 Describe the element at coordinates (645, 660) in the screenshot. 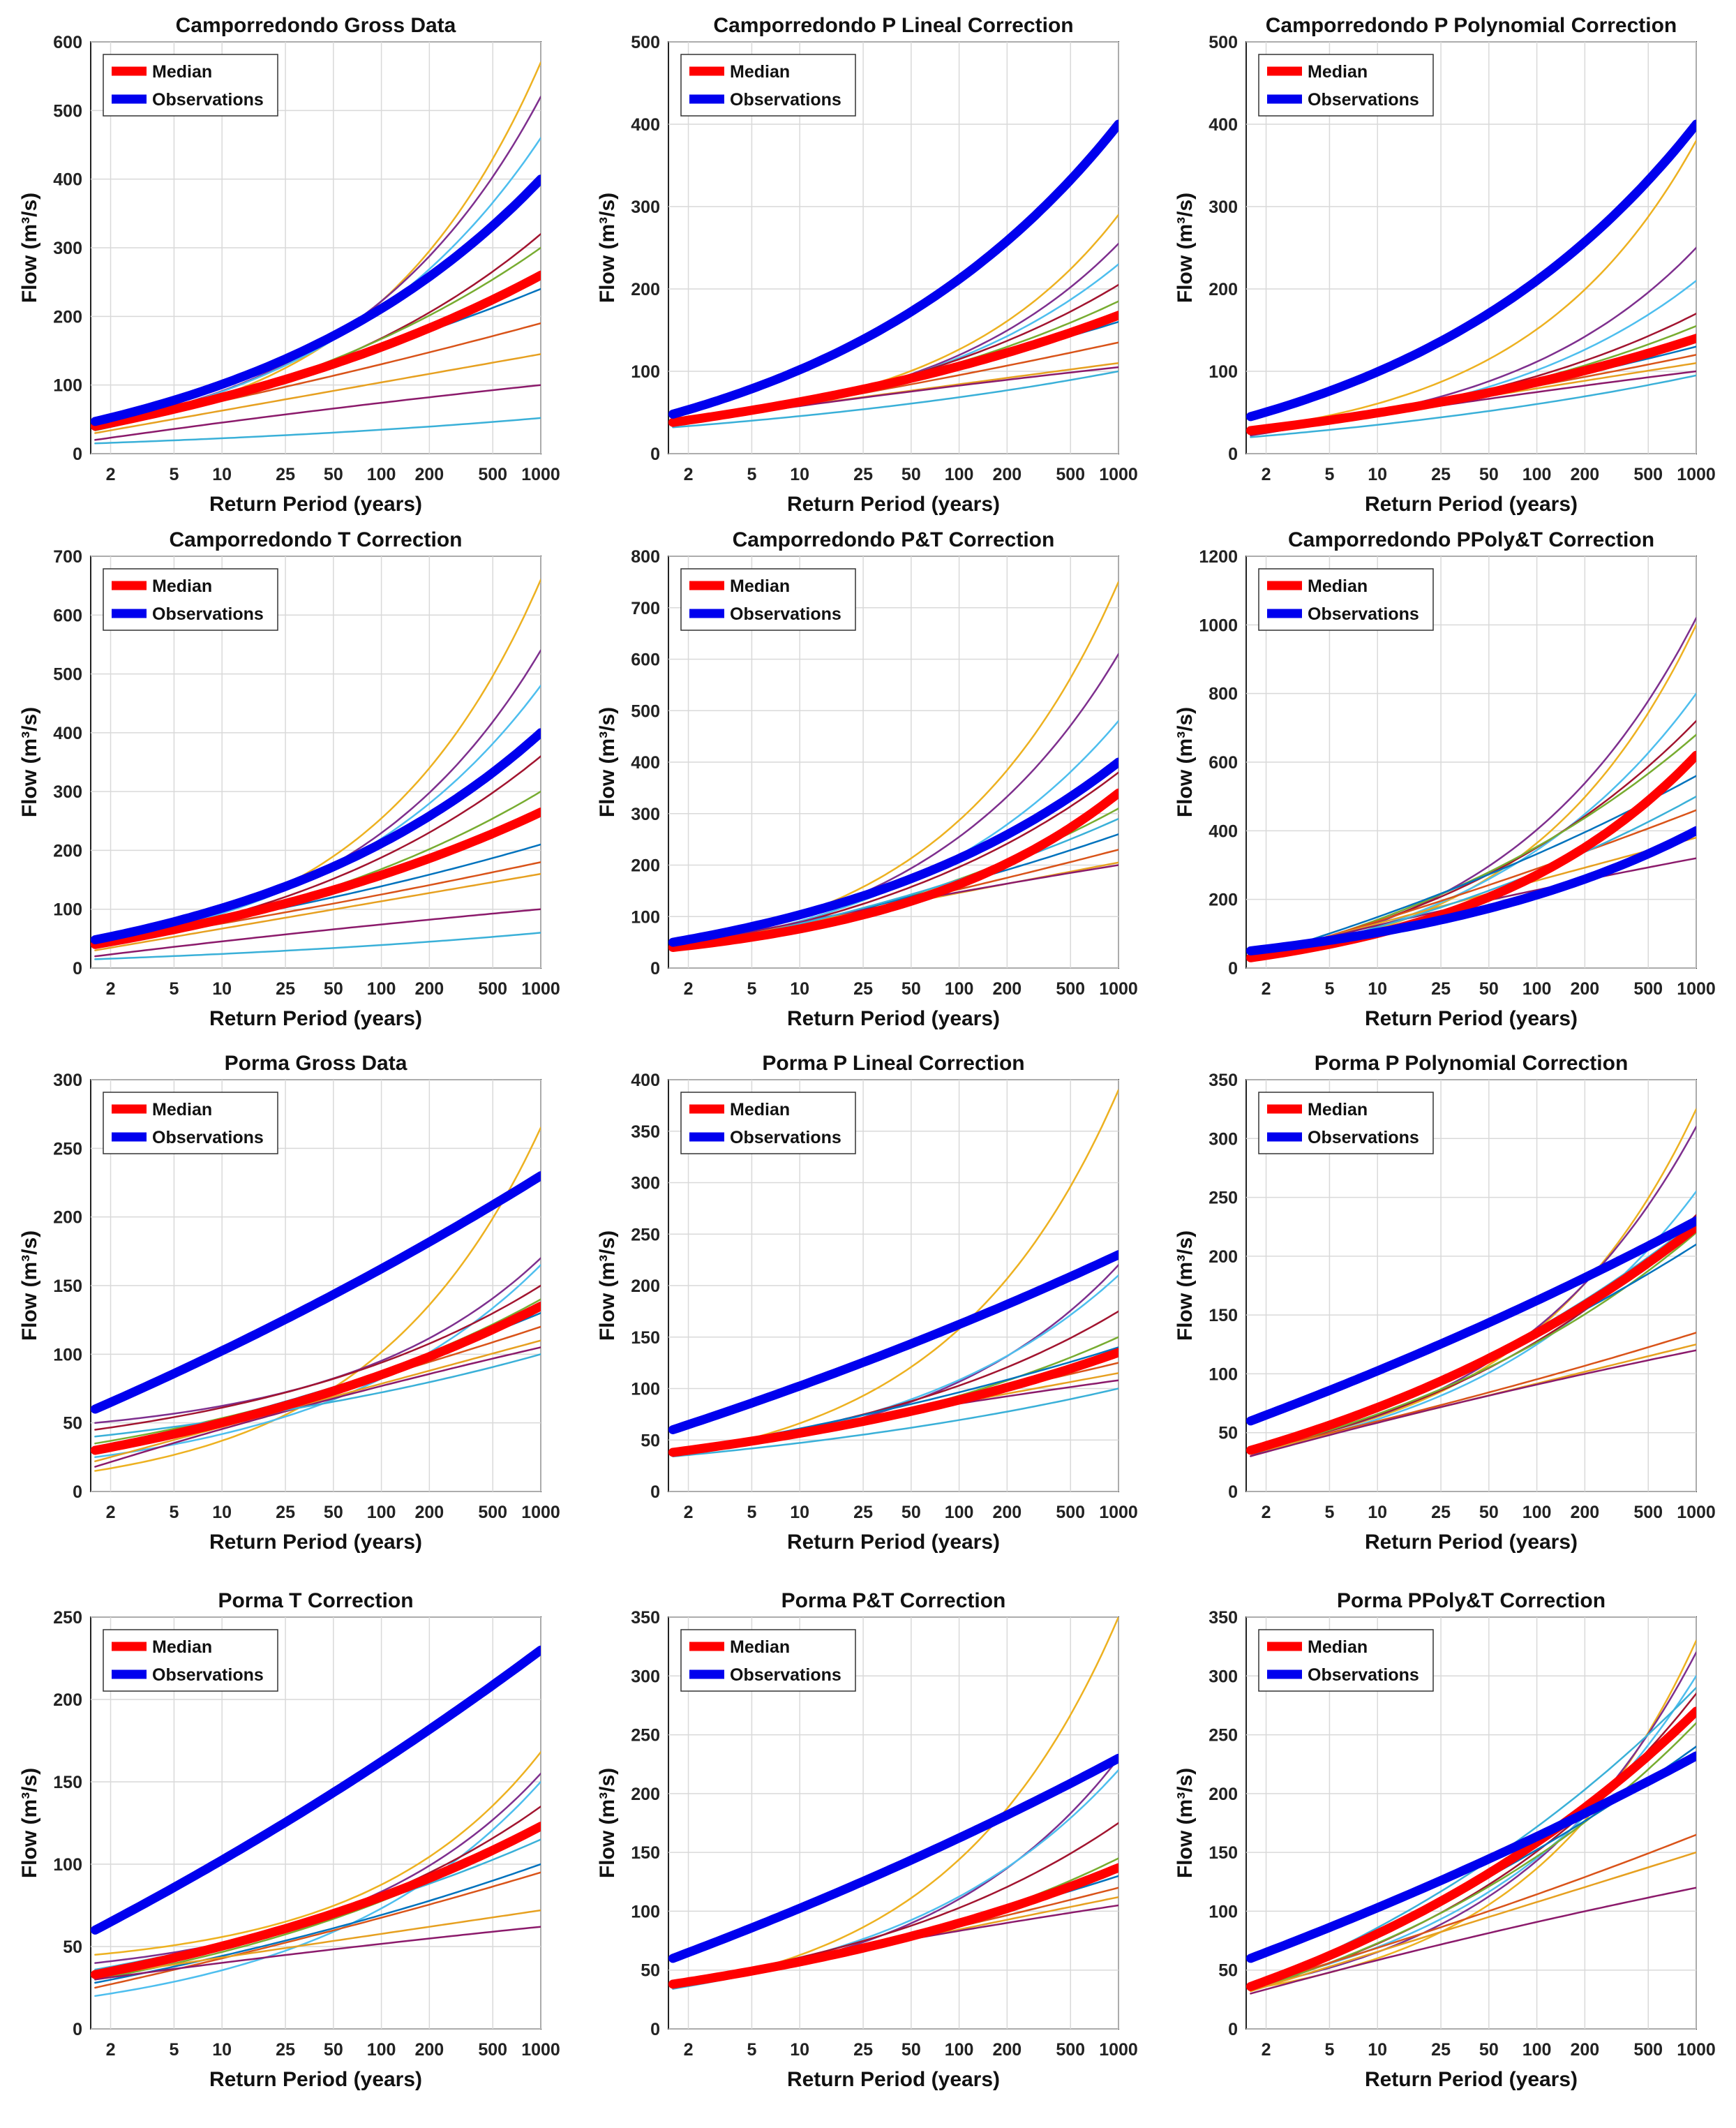

I see `y-tick-label: 600` at that location.